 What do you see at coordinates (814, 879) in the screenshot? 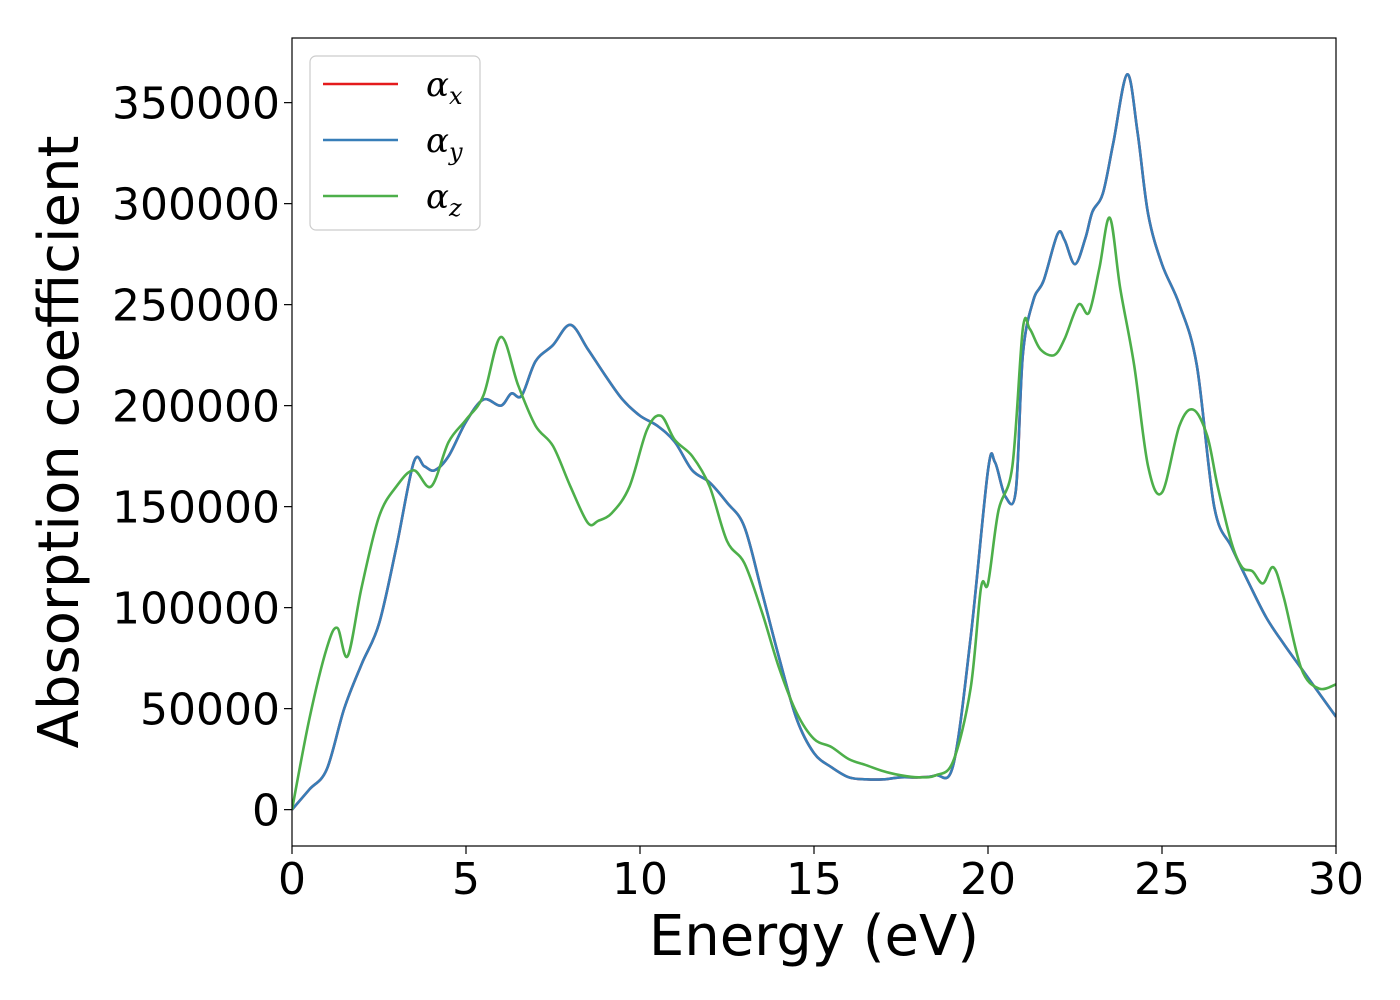
I see `x-tick-label: 15` at bounding box center [814, 879].